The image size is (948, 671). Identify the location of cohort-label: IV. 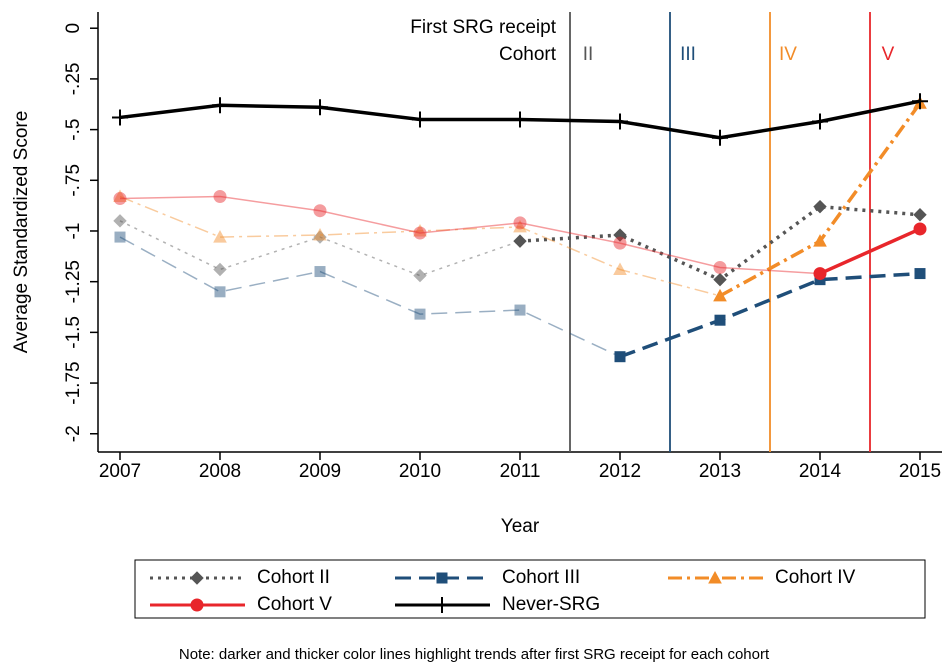
(788, 54).